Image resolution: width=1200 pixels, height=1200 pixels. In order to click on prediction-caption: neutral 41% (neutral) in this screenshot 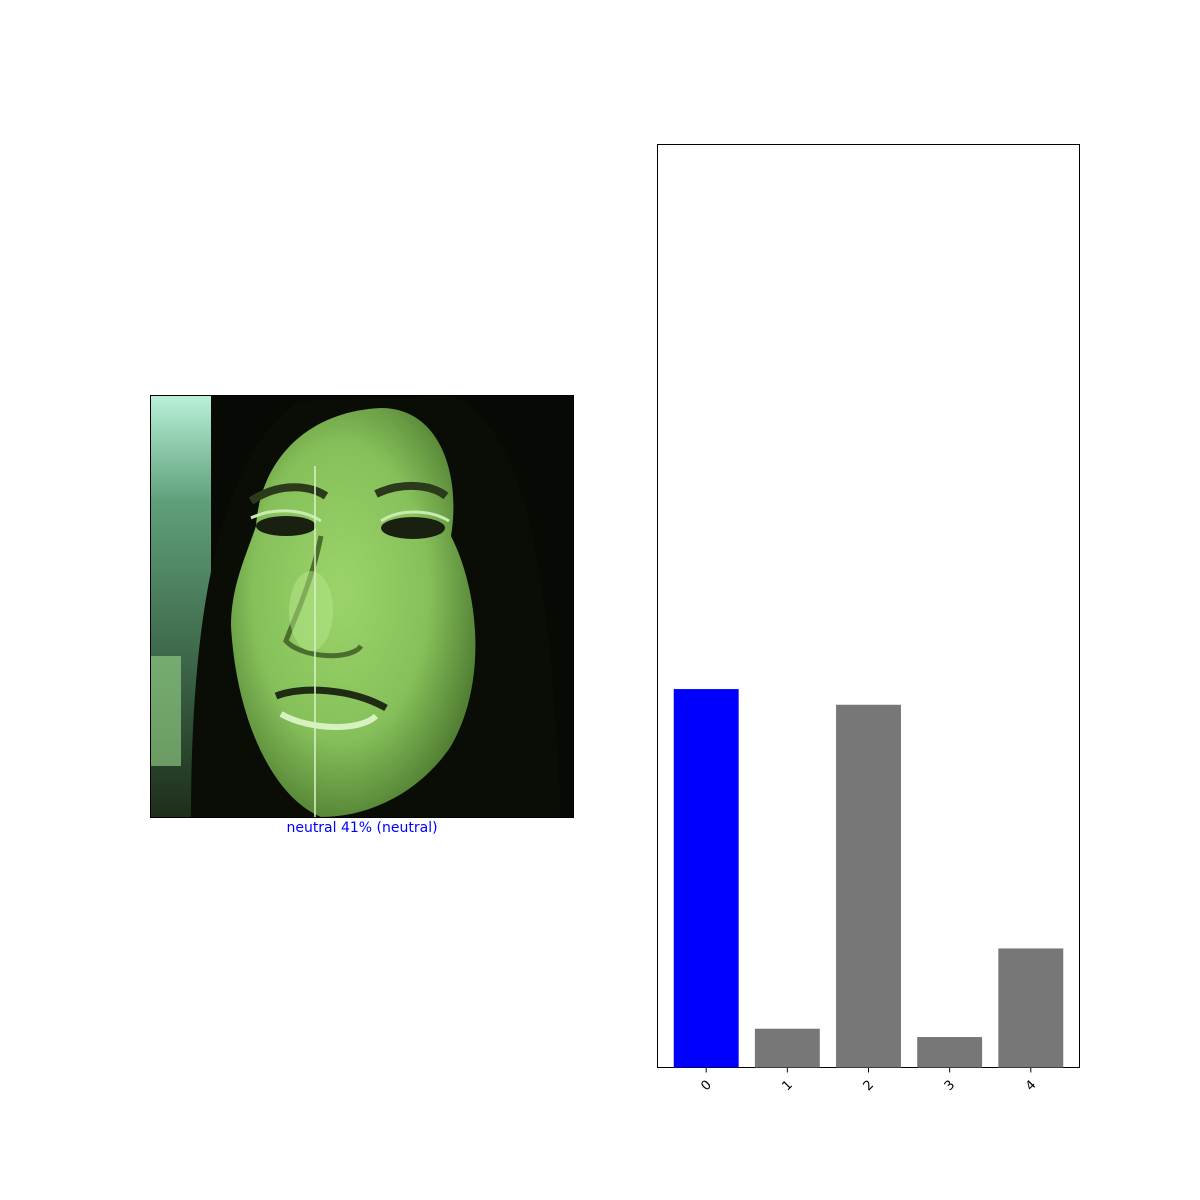, I will do `click(362, 828)`.